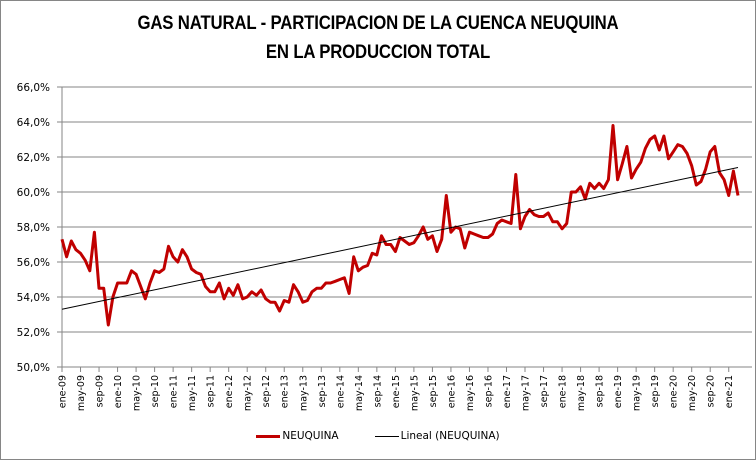  I want to click on x-tick-label: ene-15, so click(396, 391).